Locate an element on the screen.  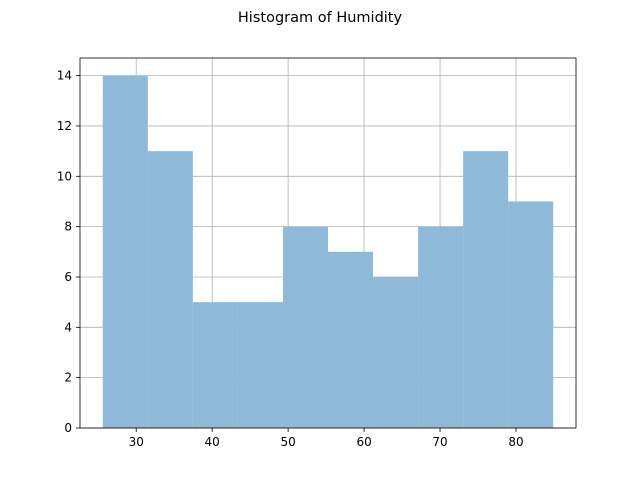
x-tick-label: 50 is located at coordinates (287, 442).